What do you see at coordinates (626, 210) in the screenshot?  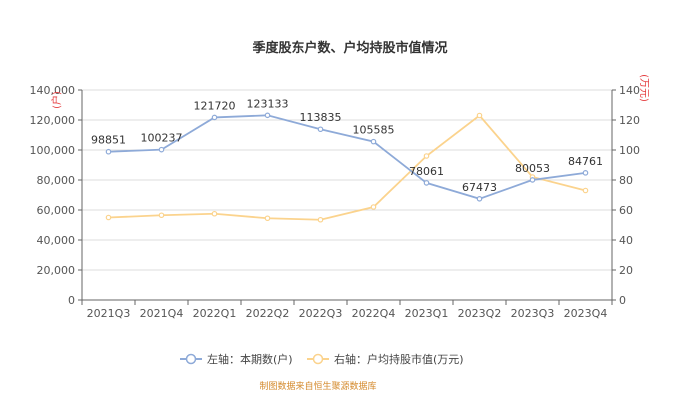 I see `right-tick-label: 60` at bounding box center [626, 210].